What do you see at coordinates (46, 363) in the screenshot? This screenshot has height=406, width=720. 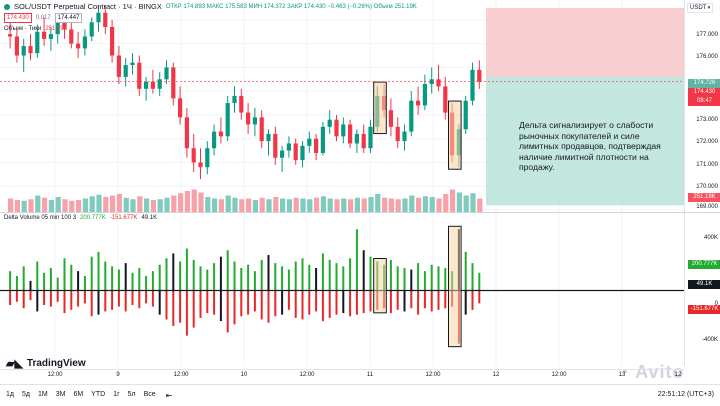 I see `tradingview-logo: ▰◣ TradingView` at bounding box center [46, 363].